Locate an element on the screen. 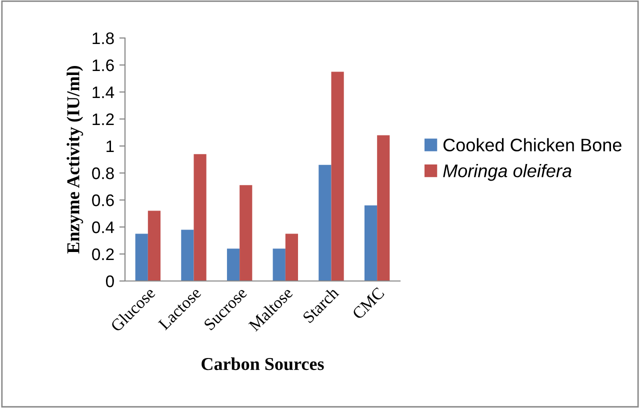  y-tick-label: 1.2 is located at coordinates (103, 119).